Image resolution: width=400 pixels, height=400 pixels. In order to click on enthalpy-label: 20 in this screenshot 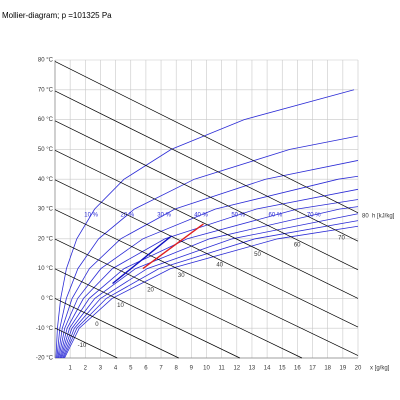, I will do `click(150, 291)`.